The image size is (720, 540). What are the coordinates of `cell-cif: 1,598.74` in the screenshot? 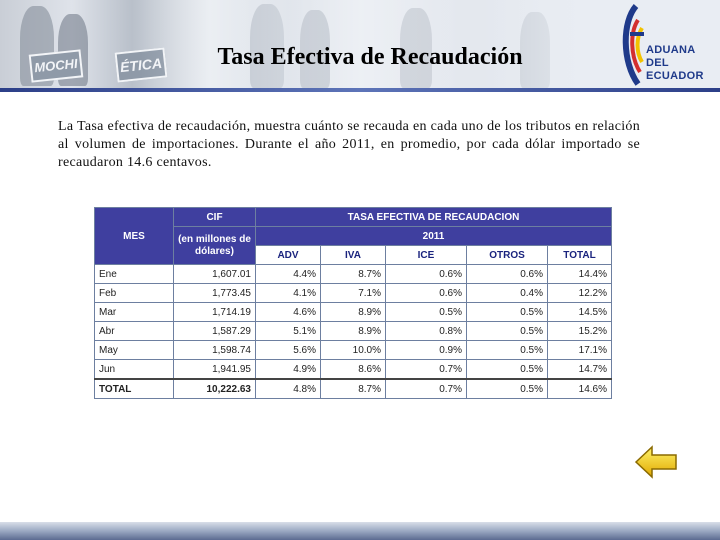 It's located at (214, 350).